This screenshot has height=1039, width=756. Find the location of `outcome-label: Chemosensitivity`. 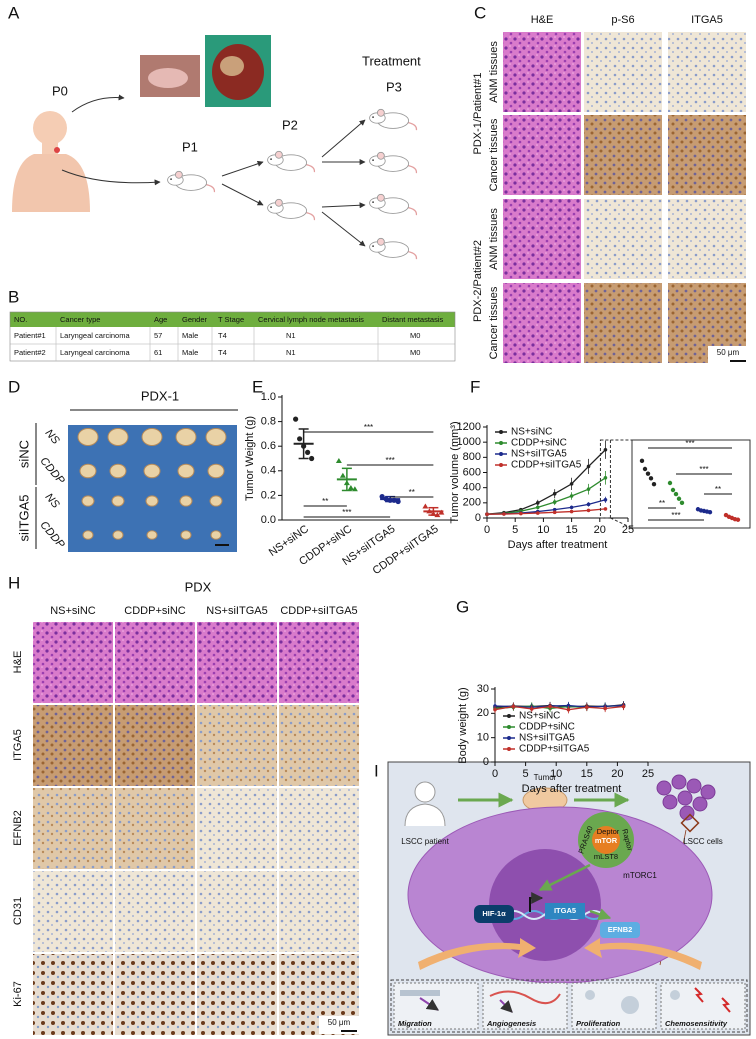

outcome-label: Chemosensitivity is located at coordinates (696, 1023).